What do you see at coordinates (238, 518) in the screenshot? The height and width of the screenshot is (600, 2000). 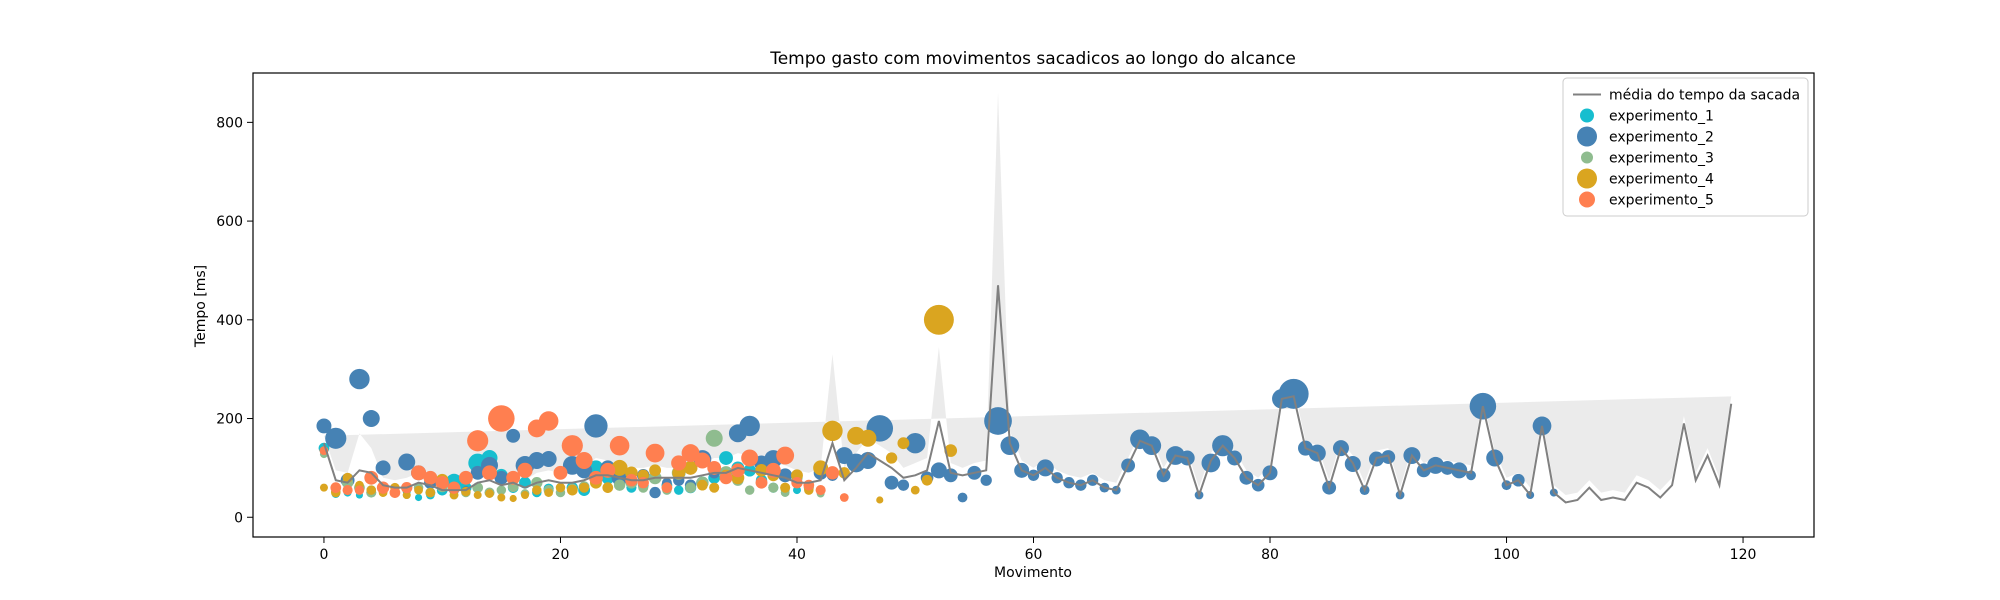 I see `y-tick-label: 0` at bounding box center [238, 518].